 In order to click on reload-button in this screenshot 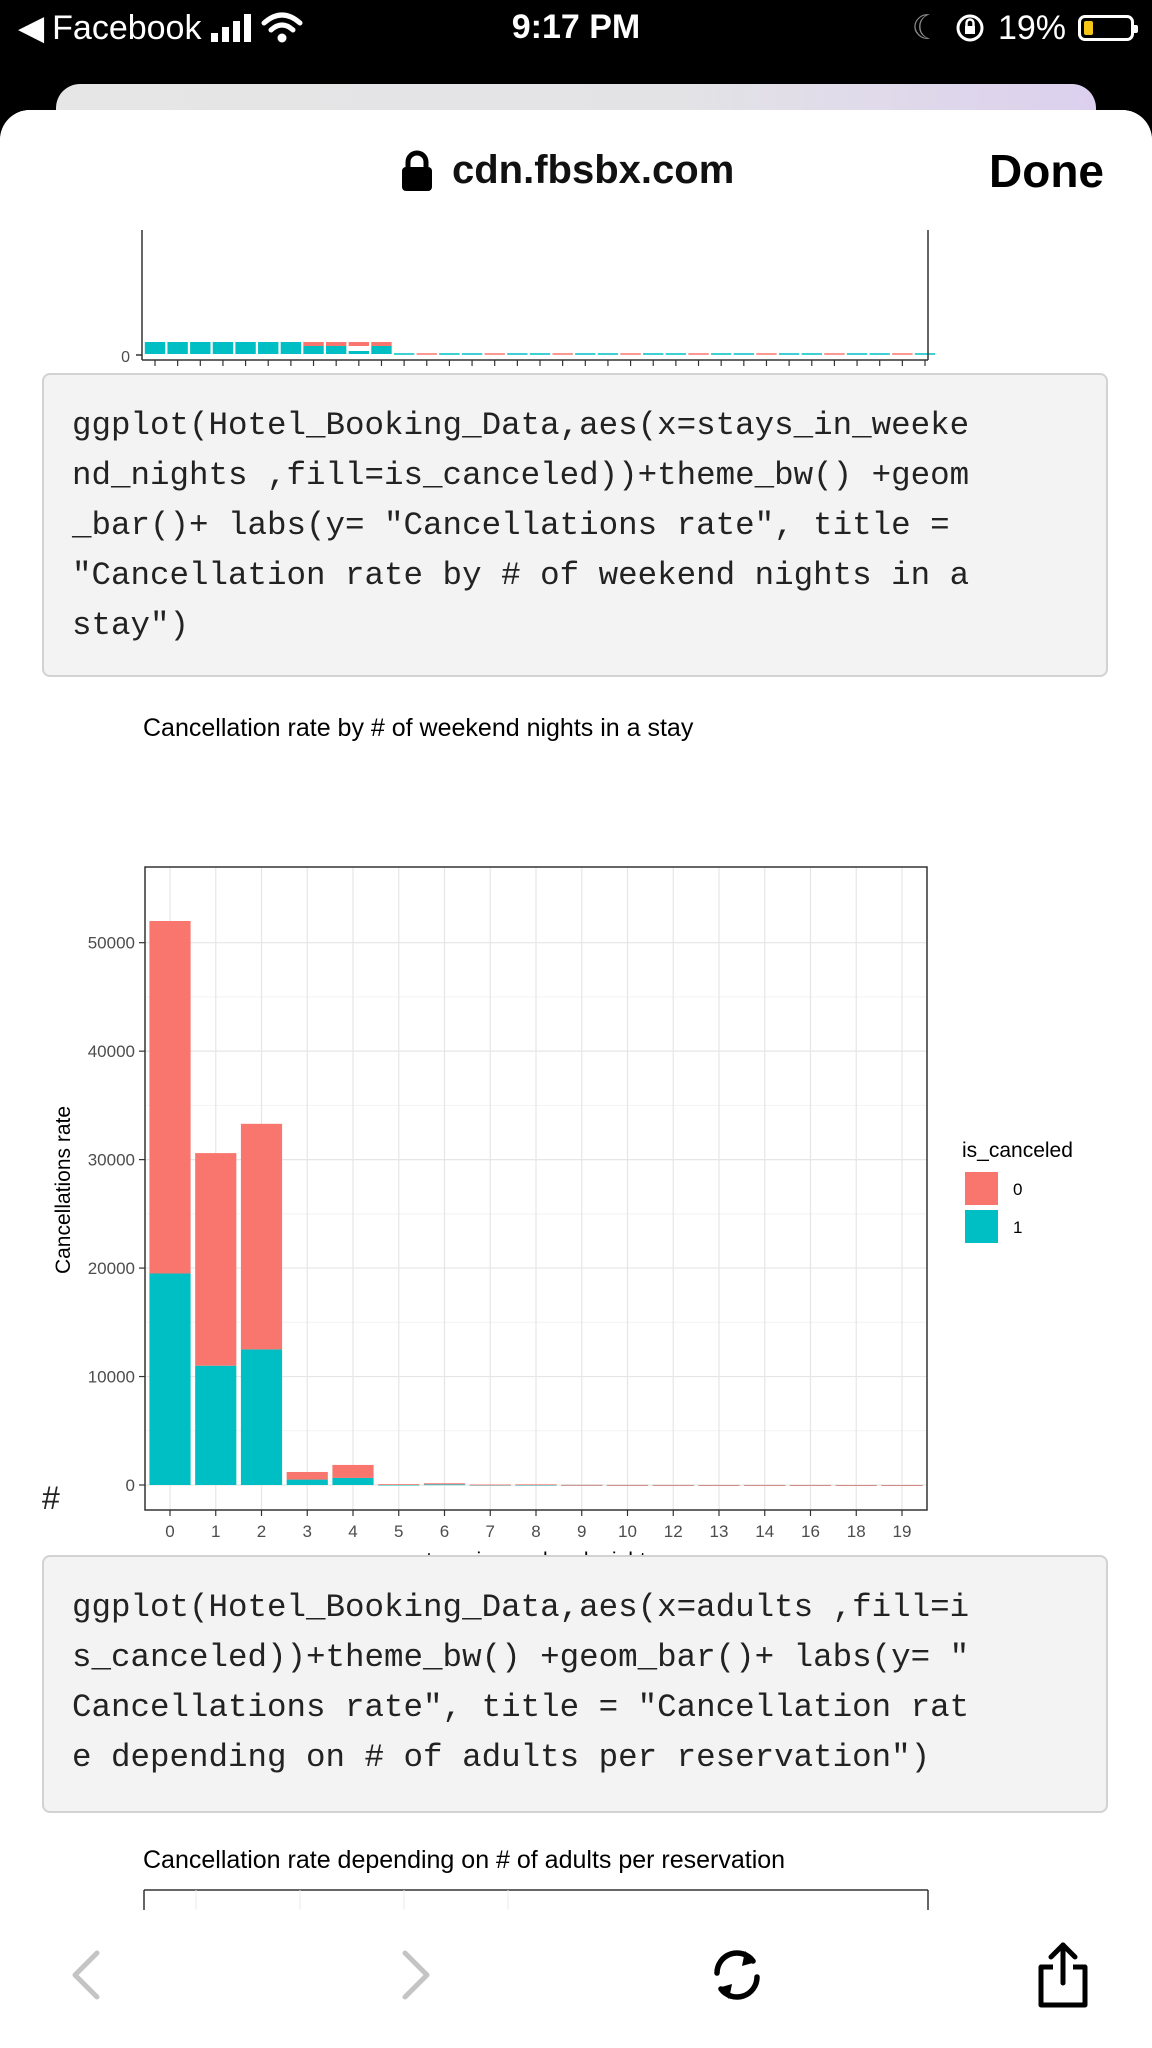, I will do `click(737, 1975)`.